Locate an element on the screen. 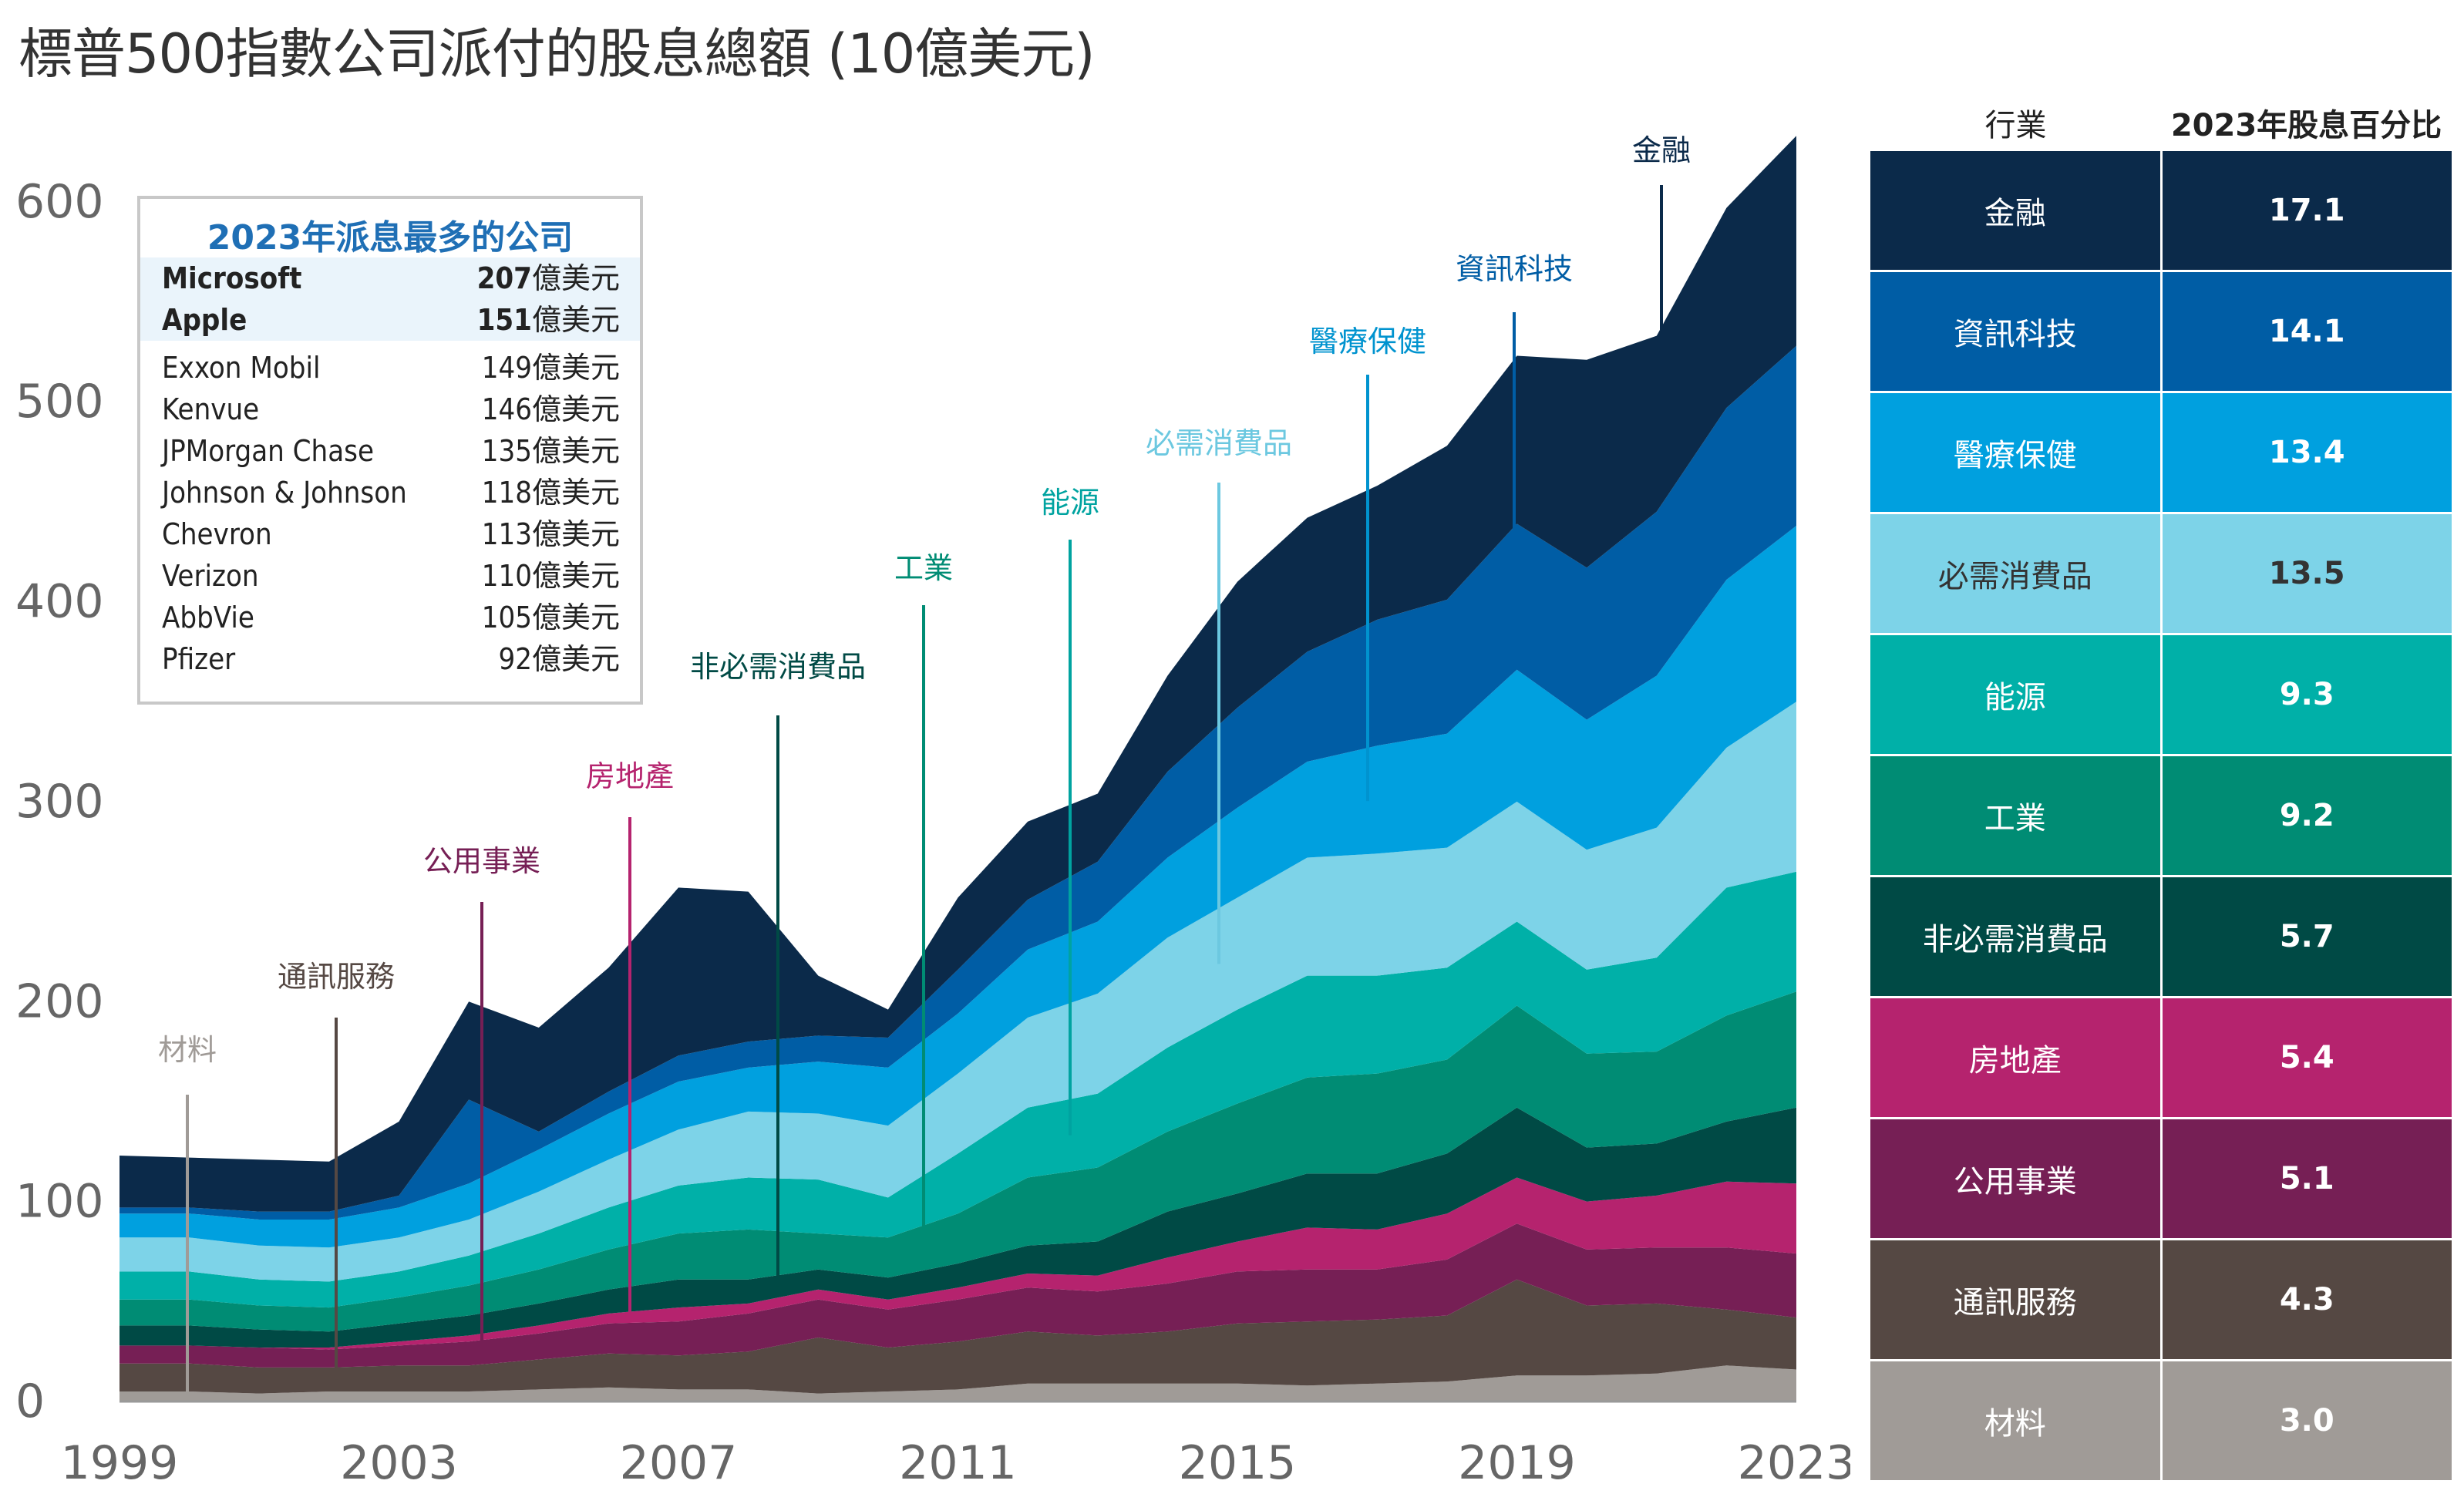 The height and width of the screenshot is (1494, 2464). dividend-amount: 135億美元 is located at coordinates (551, 451).